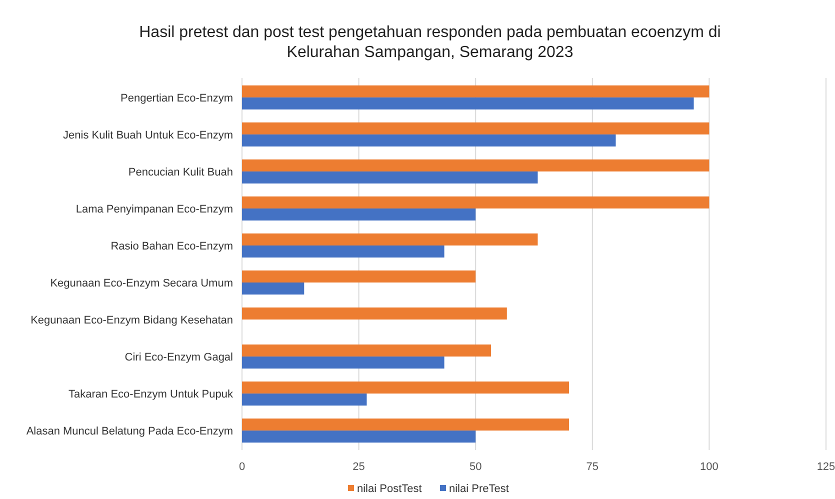 This screenshot has width=835, height=499. I want to click on y-tick-label: Kegunaan Eco-Enzym Bidang Kesehatan, so click(131, 320).